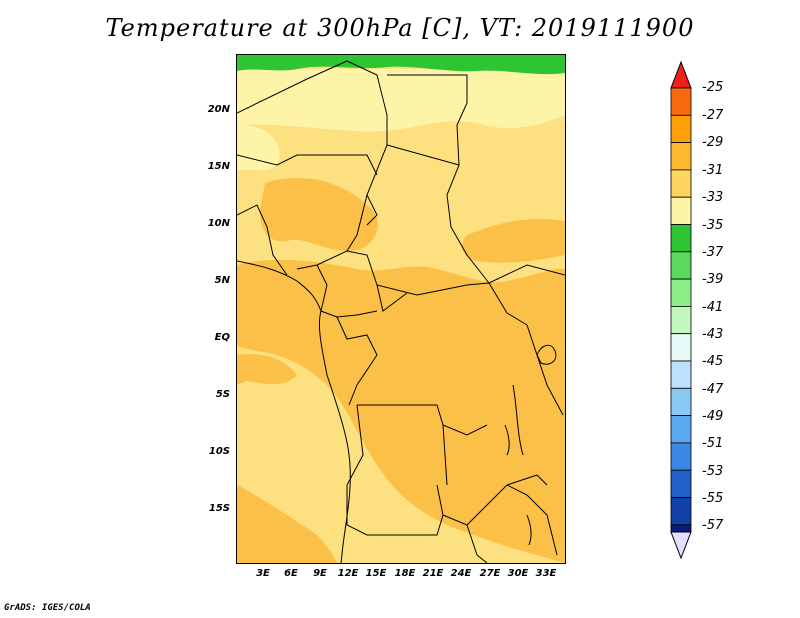 The image size is (800, 618). I want to click on lakes, so click(530, 445).